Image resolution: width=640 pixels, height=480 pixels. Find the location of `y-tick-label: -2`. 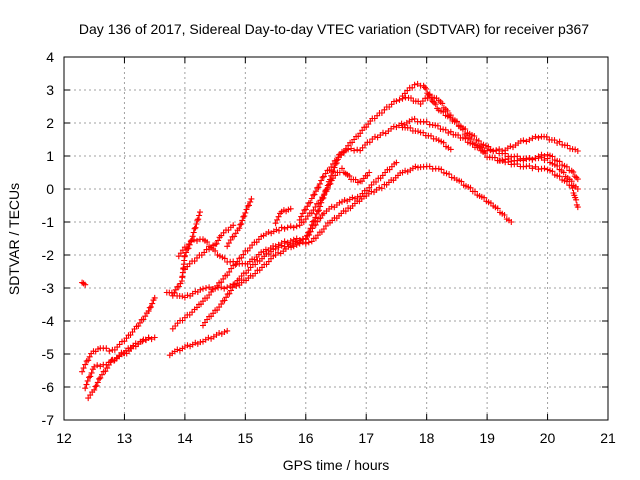

y-tick-label: -2 is located at coordinates (48, 255).